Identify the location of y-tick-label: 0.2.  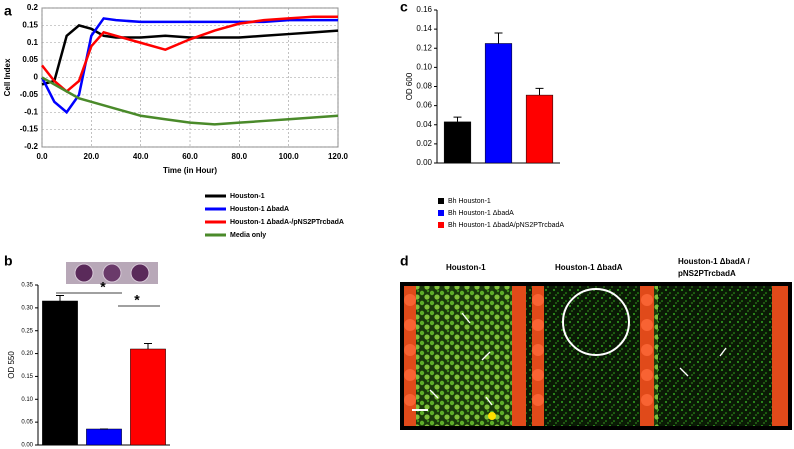
(33, 7).